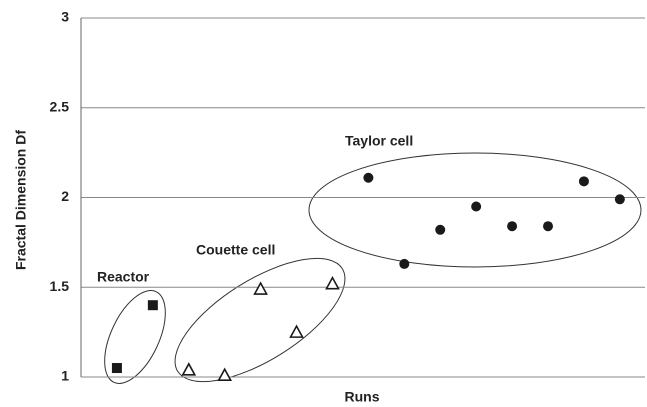 This screenshot has width=647, height=407. What do you see at coordinates (379, 141) in the screenshot?
I see `group-label: Taylor cell` at bounding box center [379, 141].